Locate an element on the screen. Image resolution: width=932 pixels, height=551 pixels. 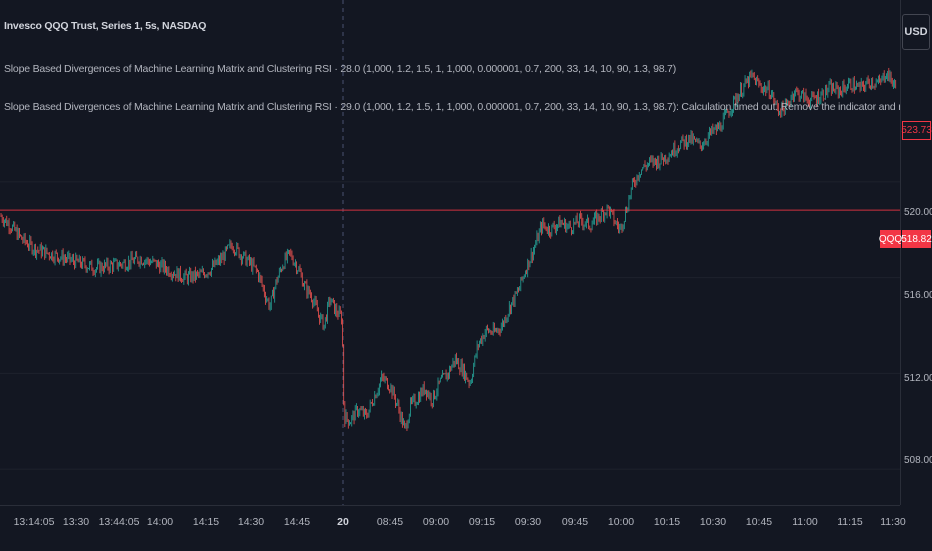
last-price-label: 518.82 is located at coordinates (916, 239).